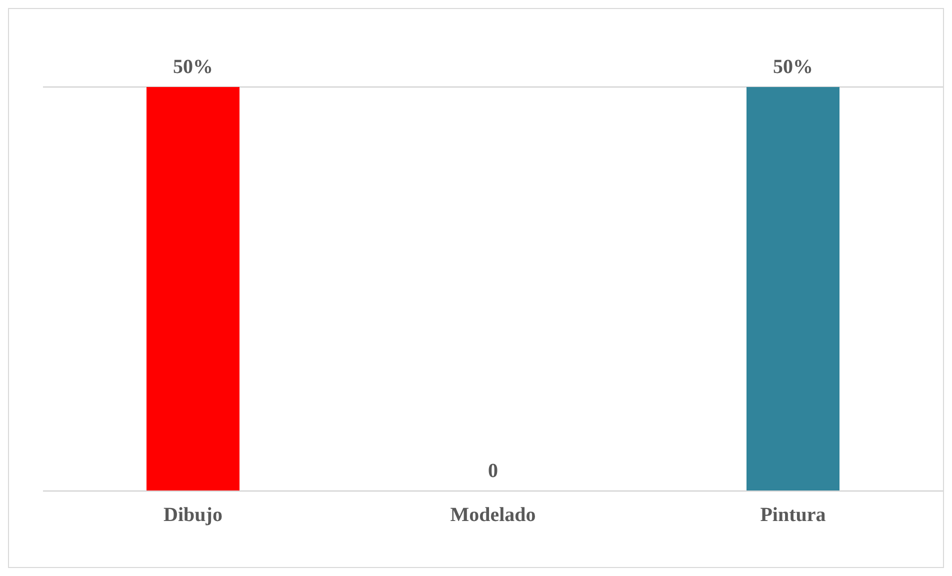  I want to click on data-label: 0, so click(493, 471).